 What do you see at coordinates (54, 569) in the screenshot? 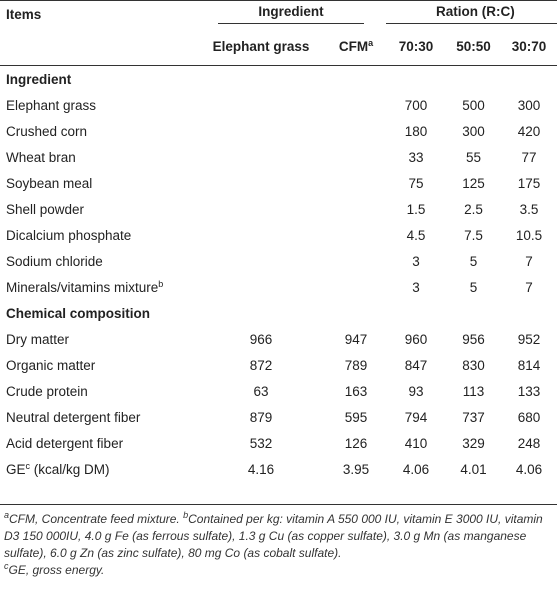
I see `footnote-c: cGE, gross energy.` at bounding box center [54, 569].